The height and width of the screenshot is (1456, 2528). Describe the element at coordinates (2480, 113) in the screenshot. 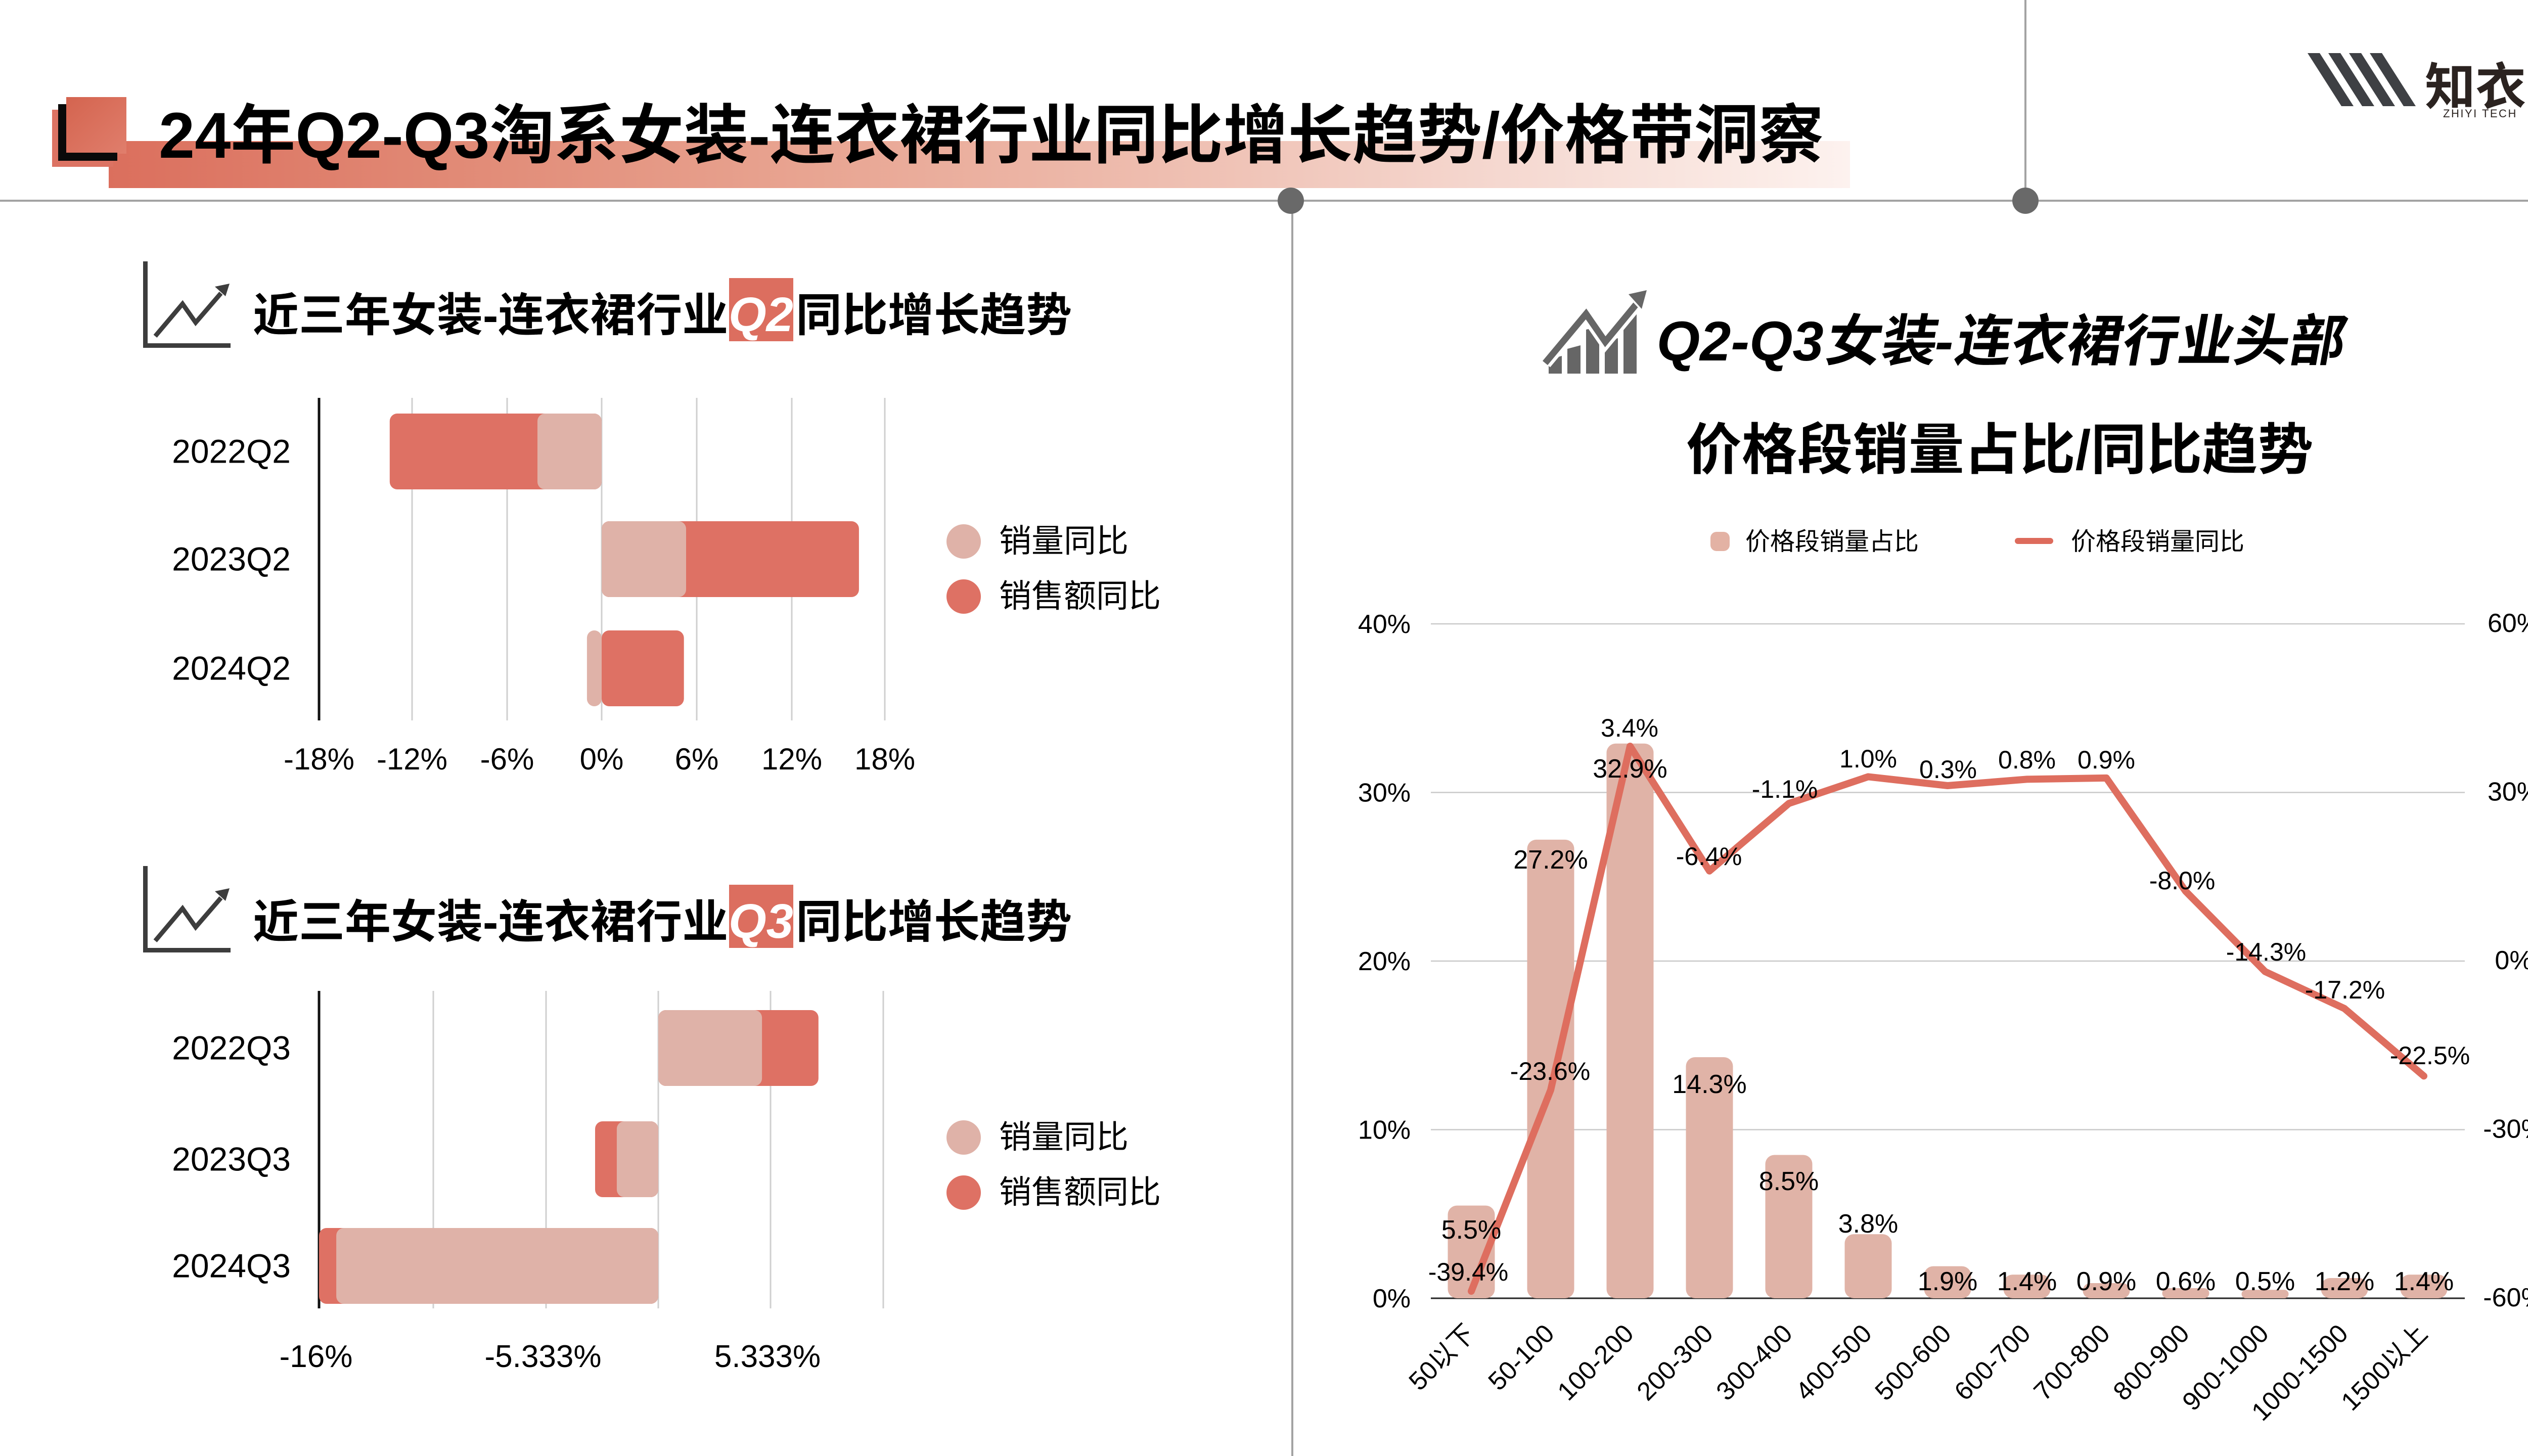

I see `svg-text: ZHIYI TECH` at that location.